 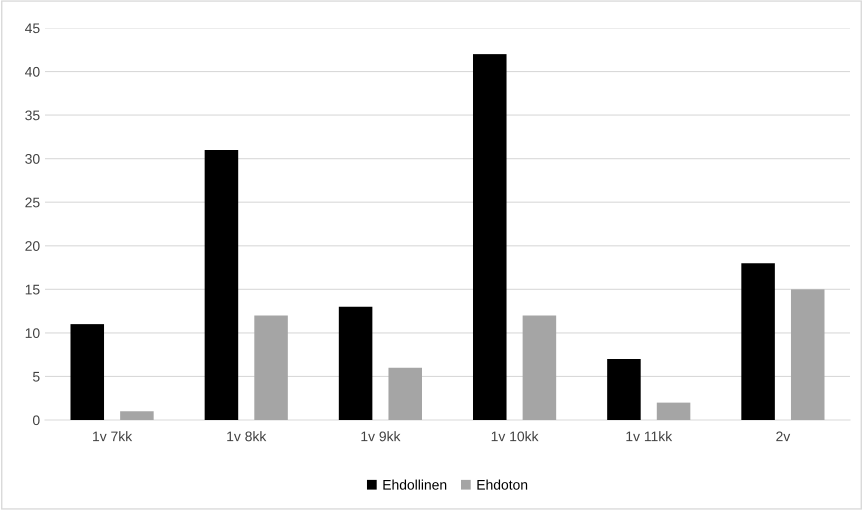 I want to click on x-tick-label: 1v 11kk, so click(x=649, y=436).